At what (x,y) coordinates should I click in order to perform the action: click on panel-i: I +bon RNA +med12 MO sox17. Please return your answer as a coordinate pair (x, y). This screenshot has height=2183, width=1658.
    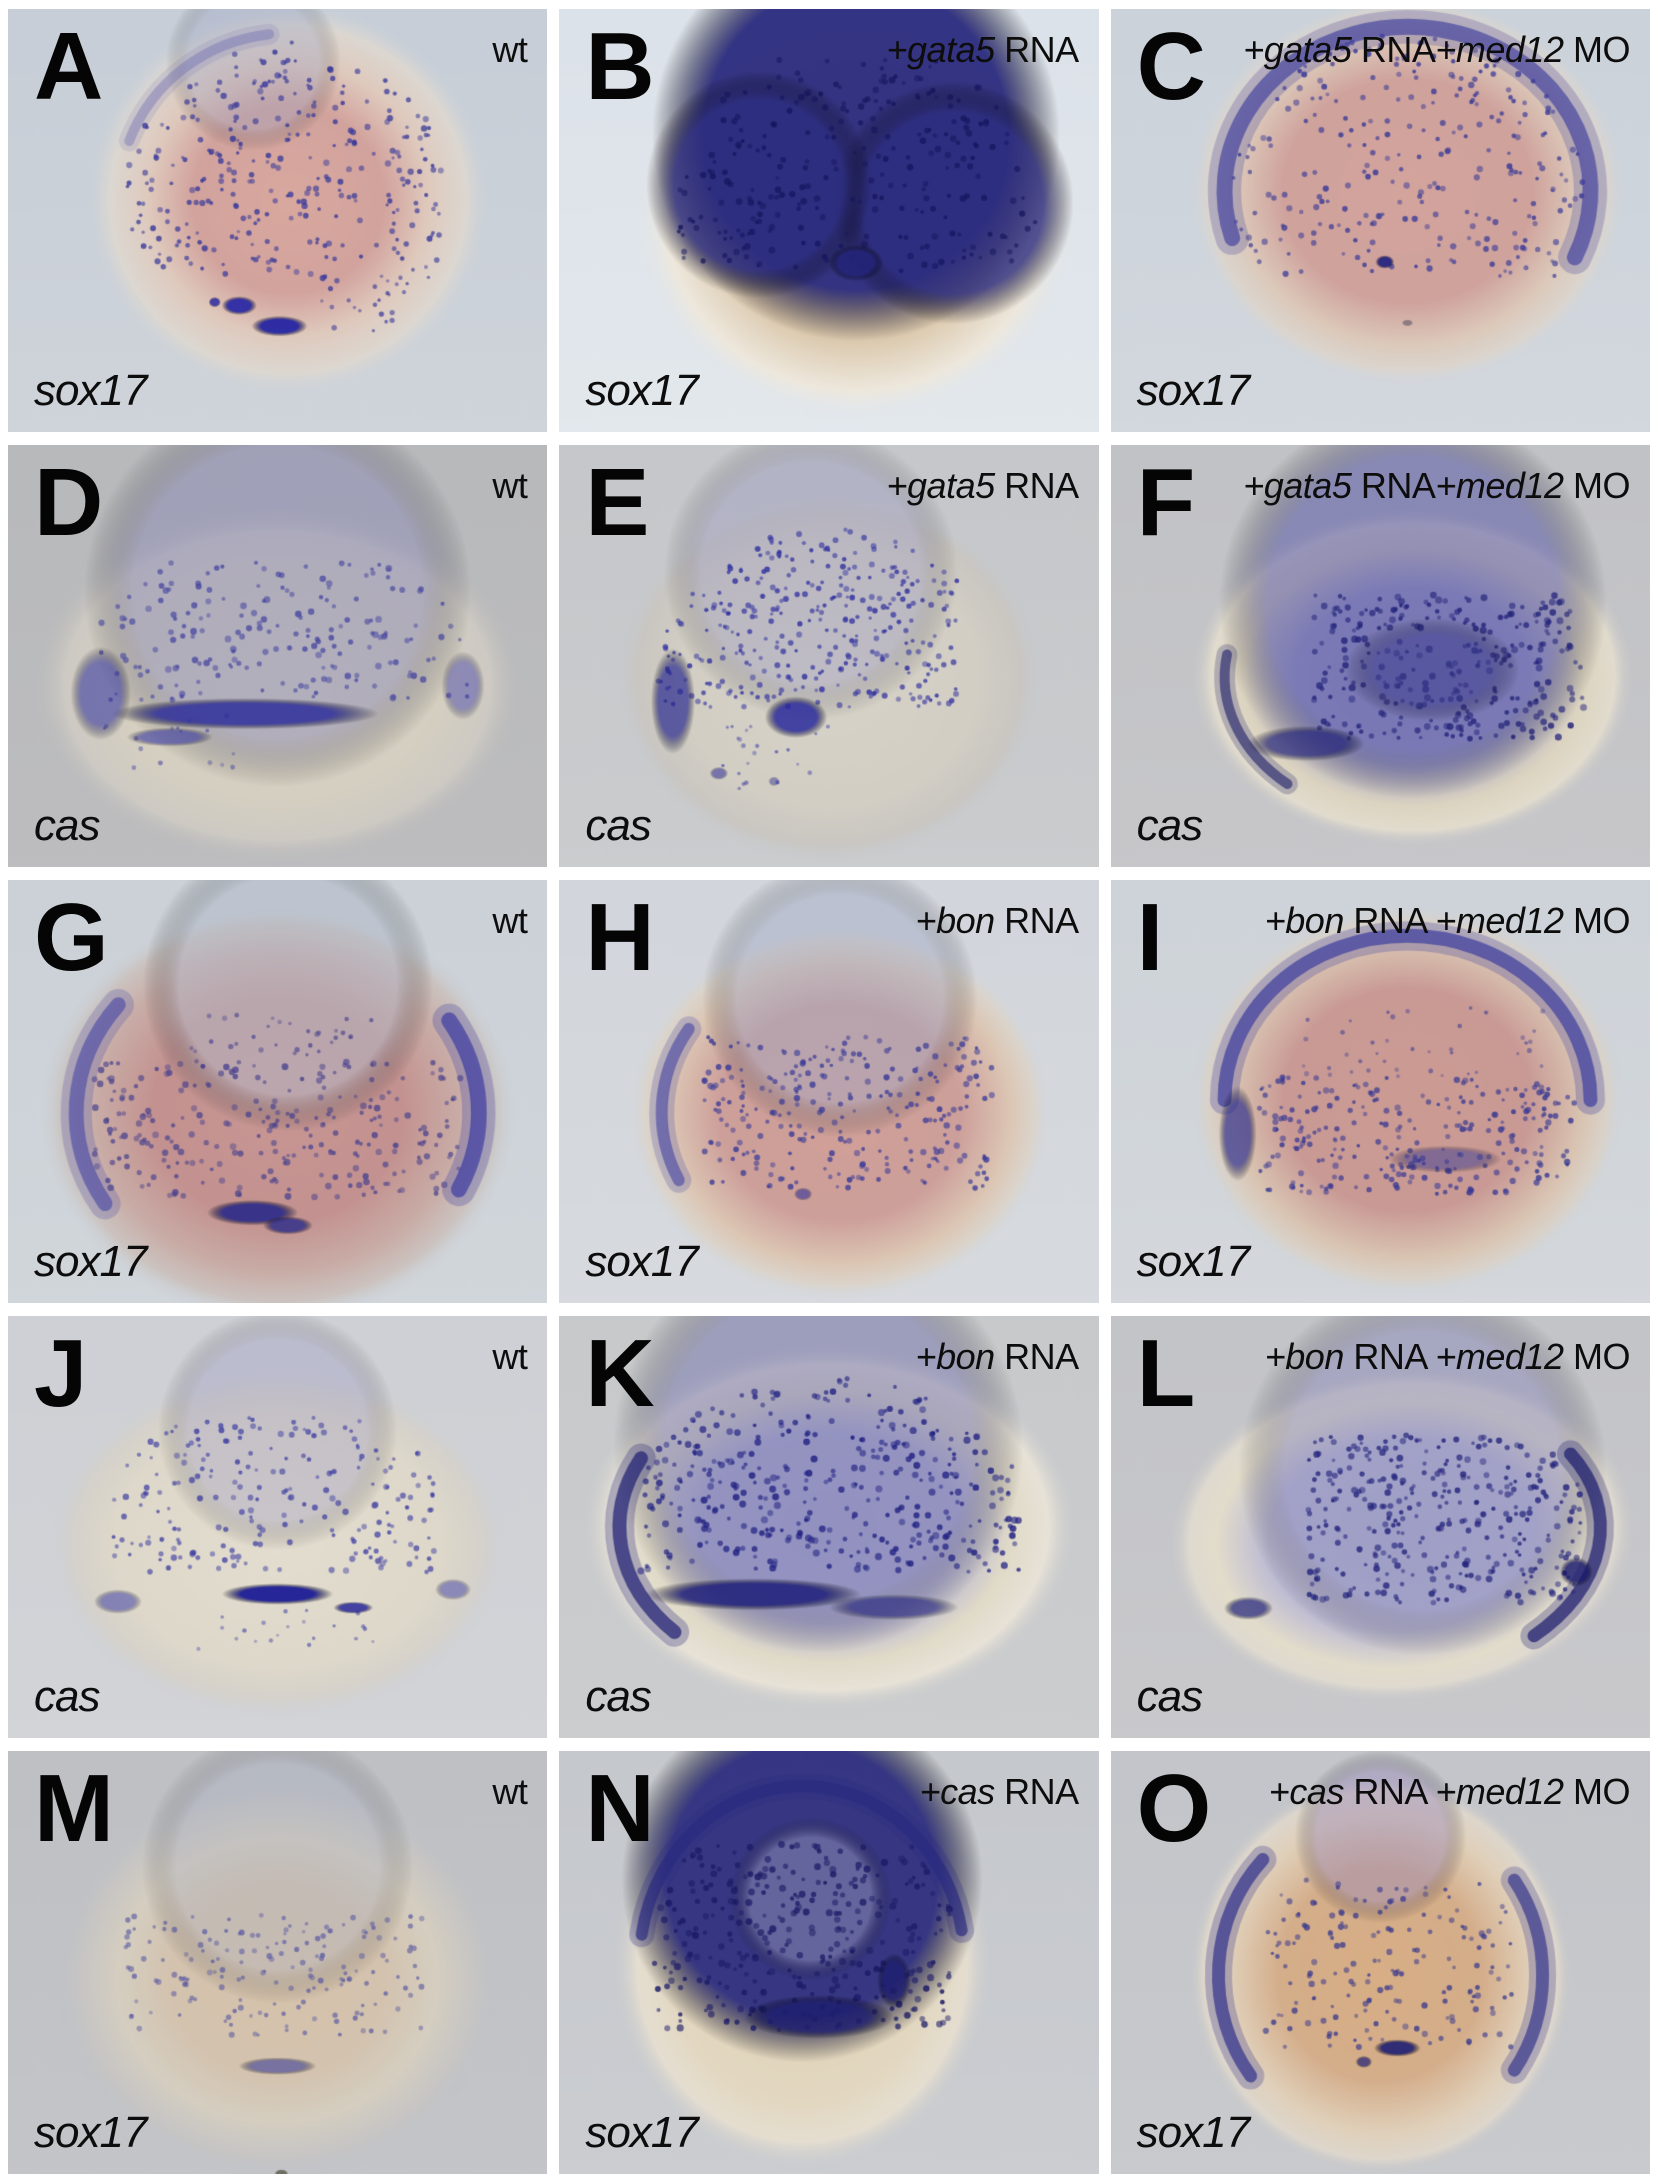
    Looking at the image, I should click on (1380, 1091).